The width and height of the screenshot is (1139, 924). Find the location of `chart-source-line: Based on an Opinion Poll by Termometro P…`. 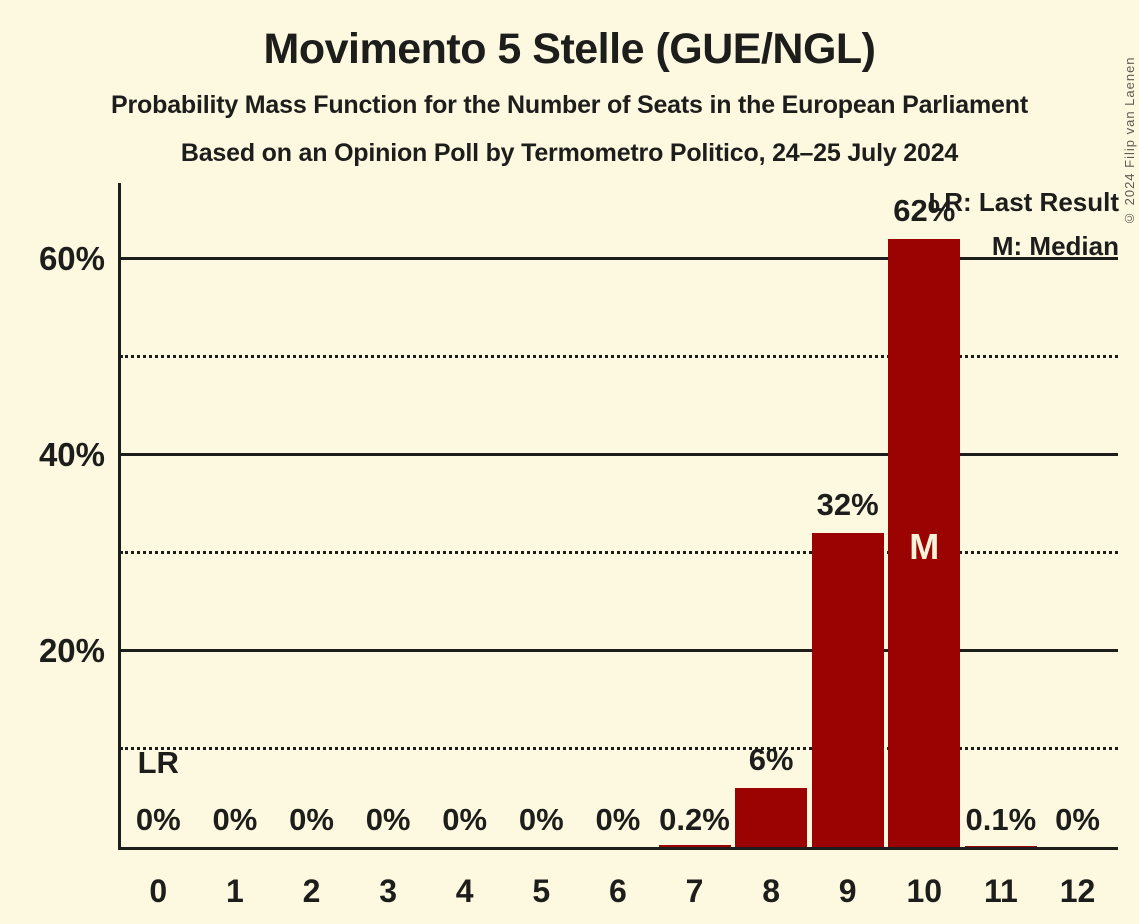

chart-source-line: Based on an Opinion Poll by Termometro P… is located at coordinates (569, 153).